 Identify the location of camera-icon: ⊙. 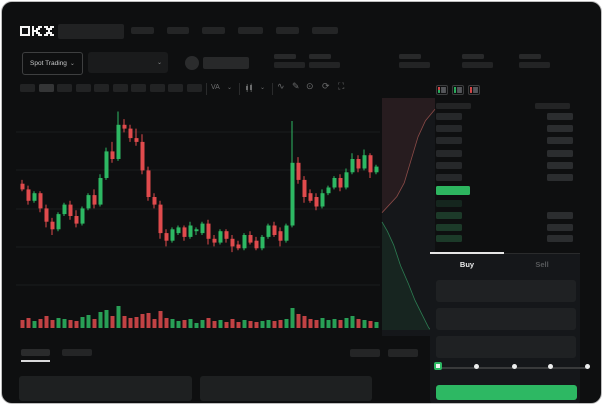
(310, 86).